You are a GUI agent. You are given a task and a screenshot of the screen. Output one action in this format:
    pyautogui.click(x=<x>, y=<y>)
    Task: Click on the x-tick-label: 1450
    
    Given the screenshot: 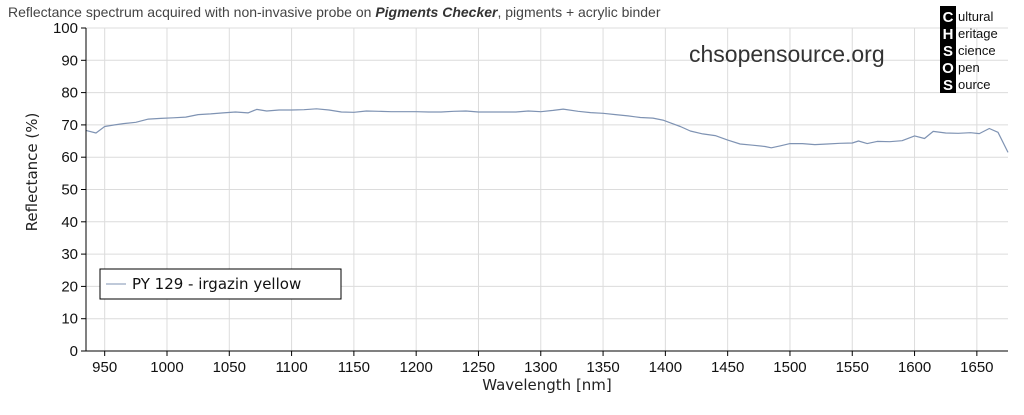 What is the action you would take?
    pyautogui.click(x=727, y=367)
    